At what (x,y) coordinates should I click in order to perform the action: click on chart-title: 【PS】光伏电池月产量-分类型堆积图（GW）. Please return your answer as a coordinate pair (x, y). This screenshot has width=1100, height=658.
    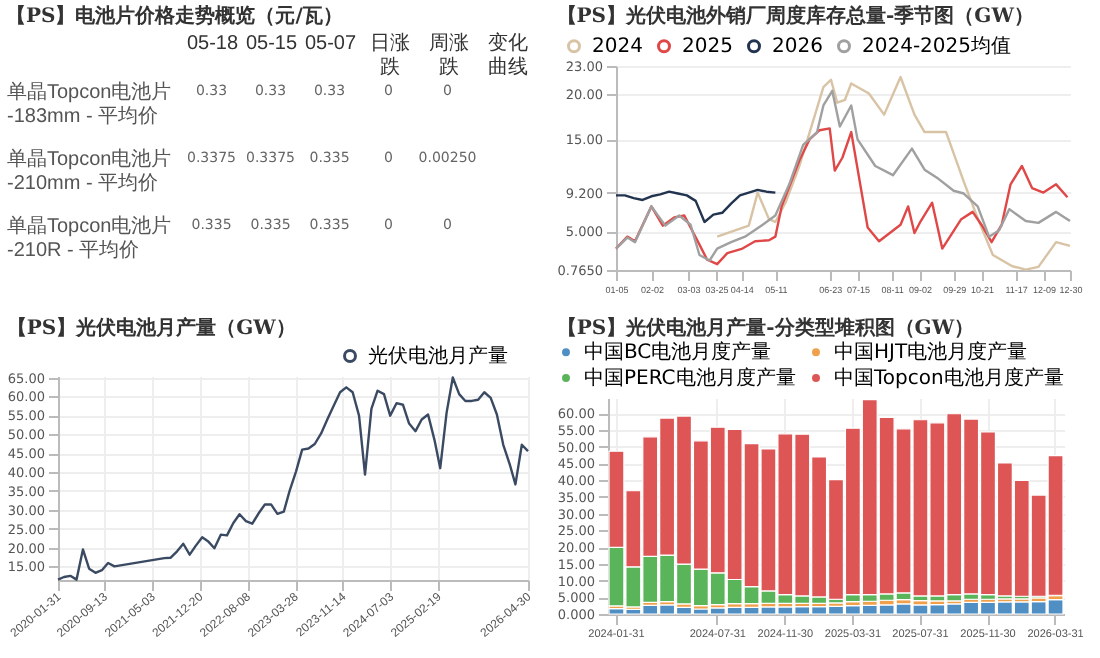
    Looking at the image, I should click on (765, 328).